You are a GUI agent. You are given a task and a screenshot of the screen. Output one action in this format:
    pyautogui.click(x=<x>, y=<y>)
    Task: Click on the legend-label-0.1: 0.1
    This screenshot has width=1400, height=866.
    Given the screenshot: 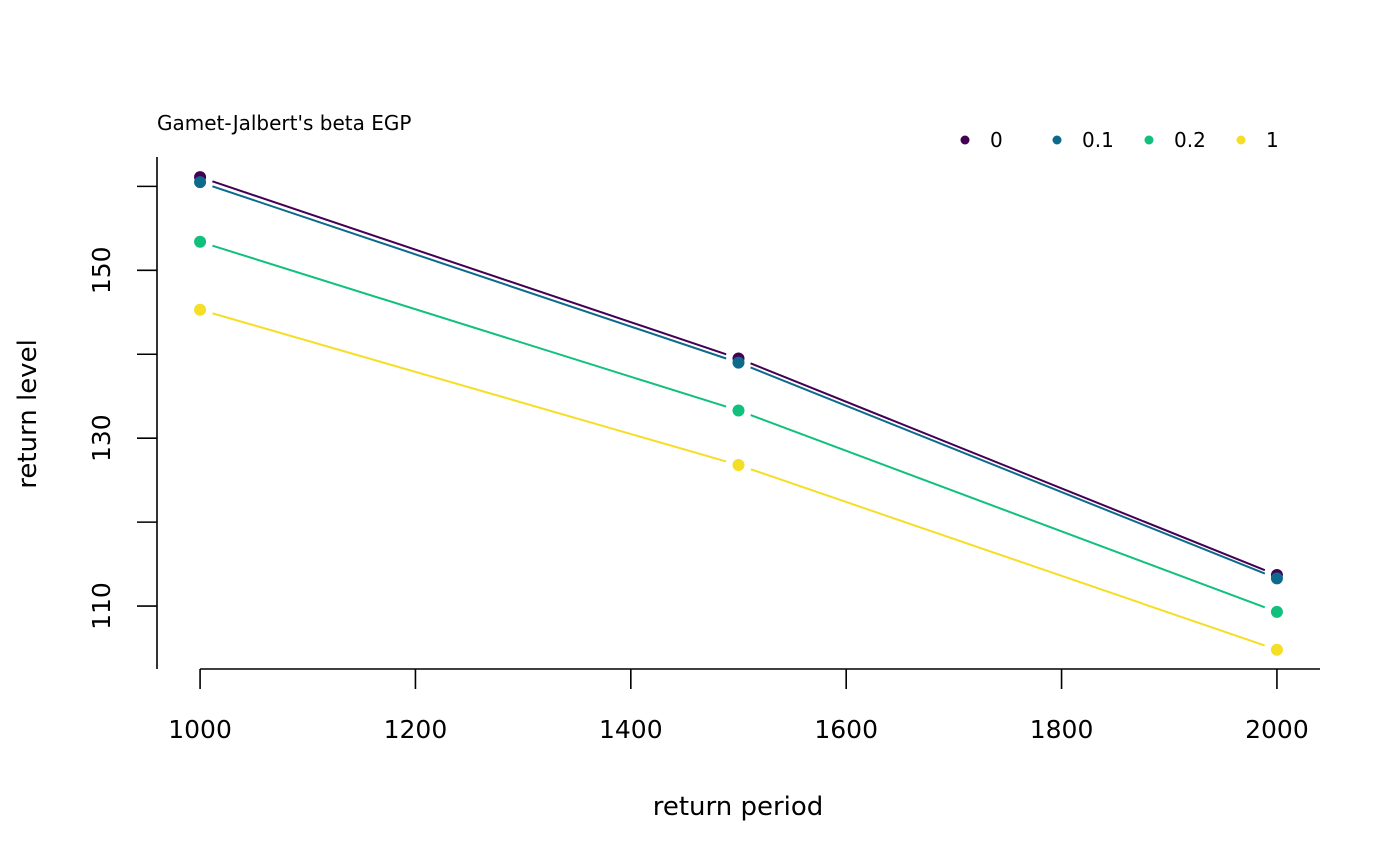 What is the action you would take?
    pyautogui.click(x=1098, y=140)
    